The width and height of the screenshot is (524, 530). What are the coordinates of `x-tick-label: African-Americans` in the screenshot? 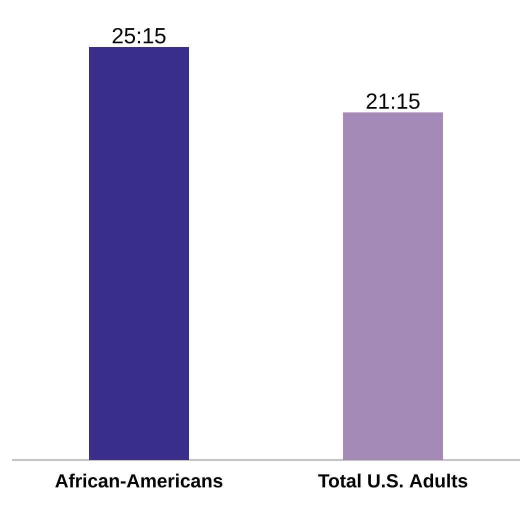 It's located at (138, 481).